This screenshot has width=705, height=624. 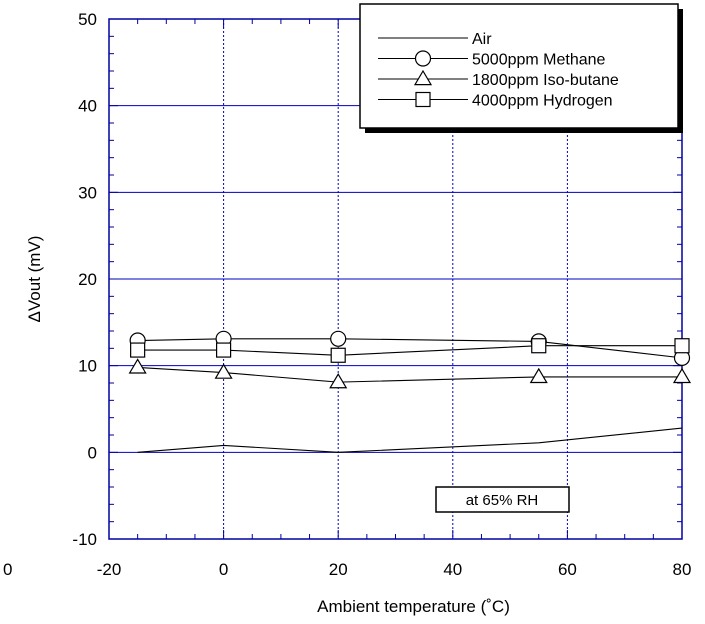 I want to click on legend-label: 4000ppm Hydrogen, so click(x=542, y=101).